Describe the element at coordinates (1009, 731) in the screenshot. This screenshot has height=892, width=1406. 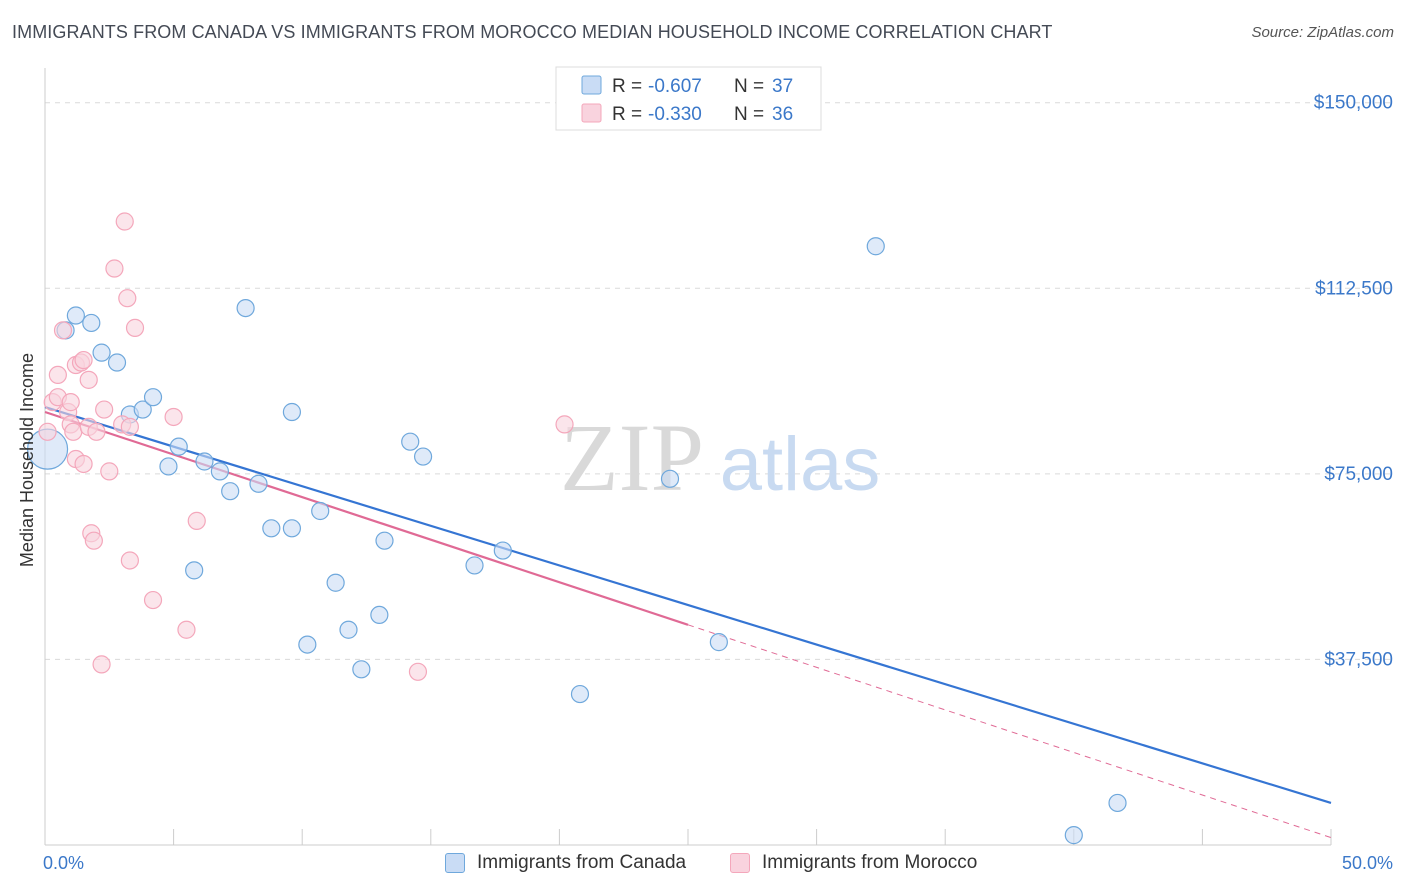
I see `trend-line-morocco-extension` at that location.